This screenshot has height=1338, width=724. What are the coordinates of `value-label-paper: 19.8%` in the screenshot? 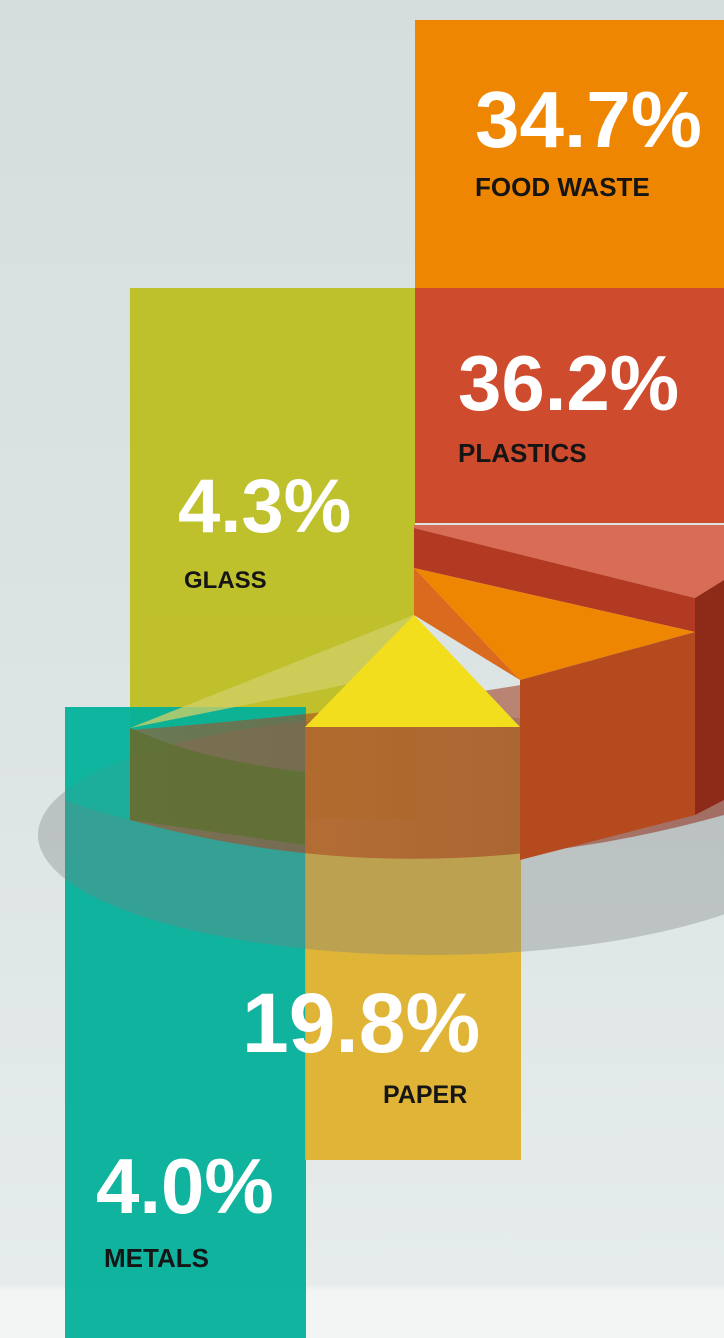 It's located at (361, 1023).